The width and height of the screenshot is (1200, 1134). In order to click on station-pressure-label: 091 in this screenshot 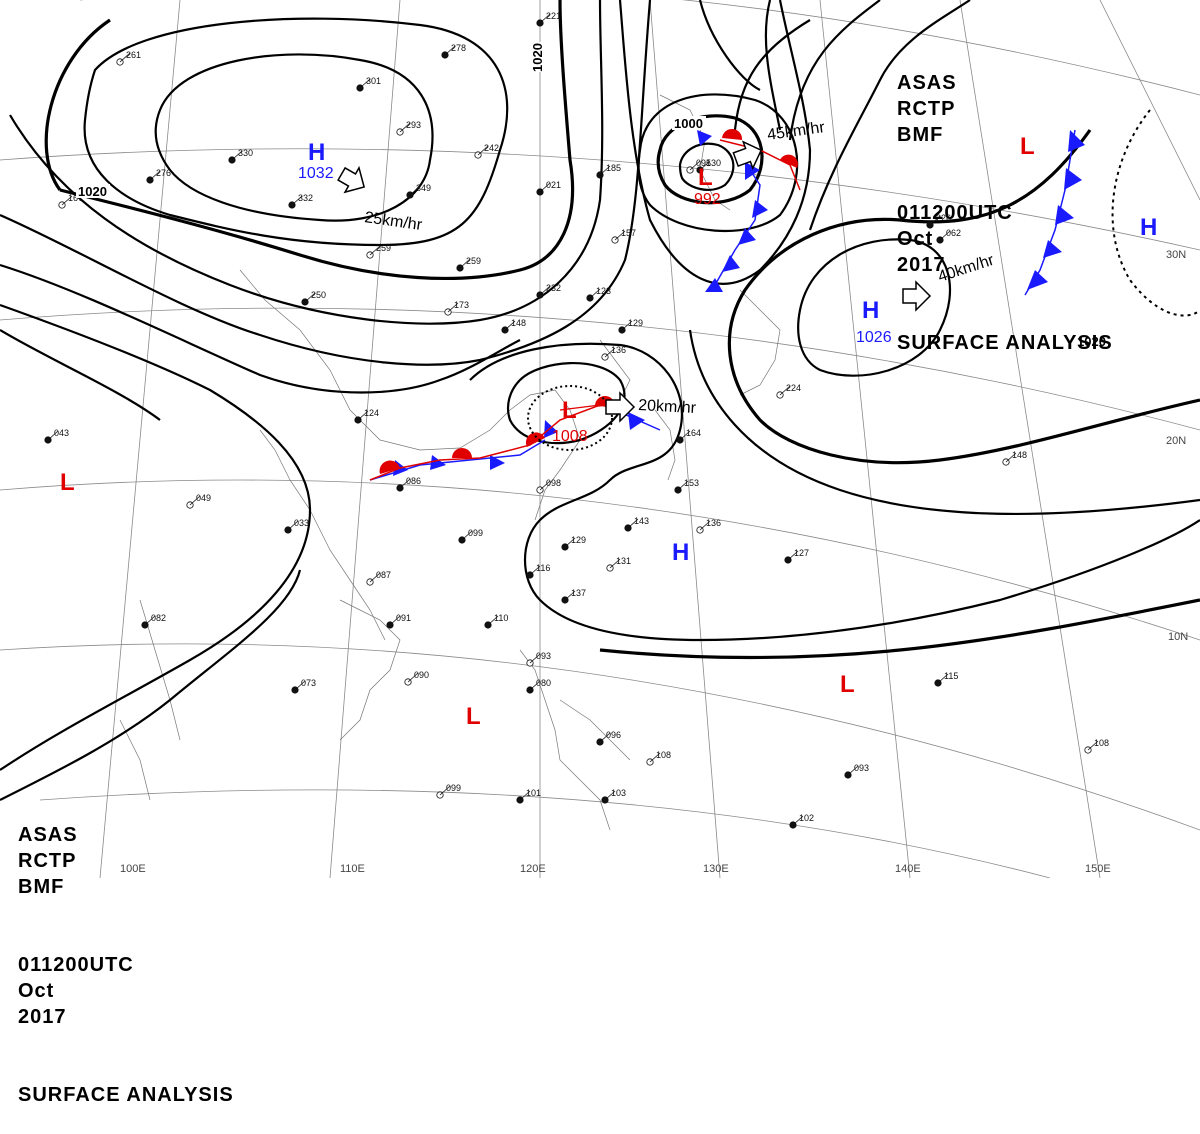, I will do `click(403, 618)`.